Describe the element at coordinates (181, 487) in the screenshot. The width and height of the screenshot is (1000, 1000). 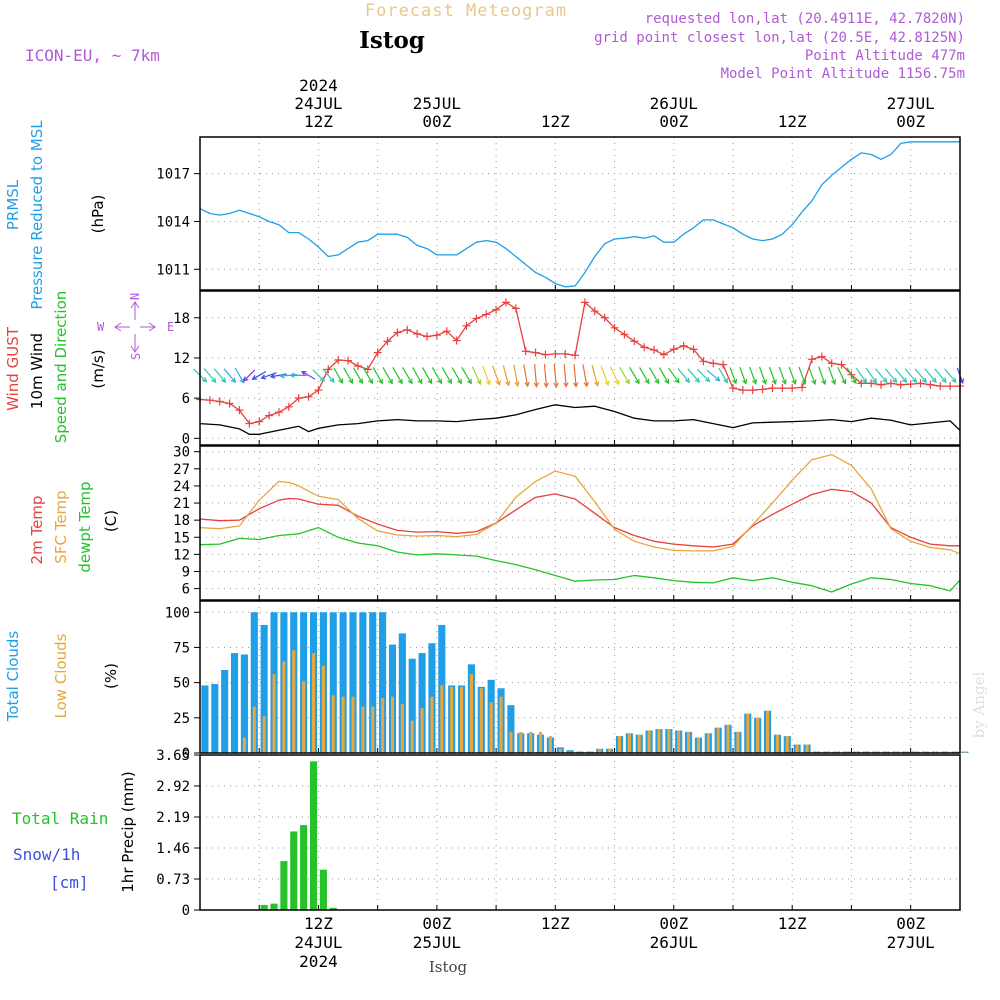
I see `y-tick-label: 24` at that location.